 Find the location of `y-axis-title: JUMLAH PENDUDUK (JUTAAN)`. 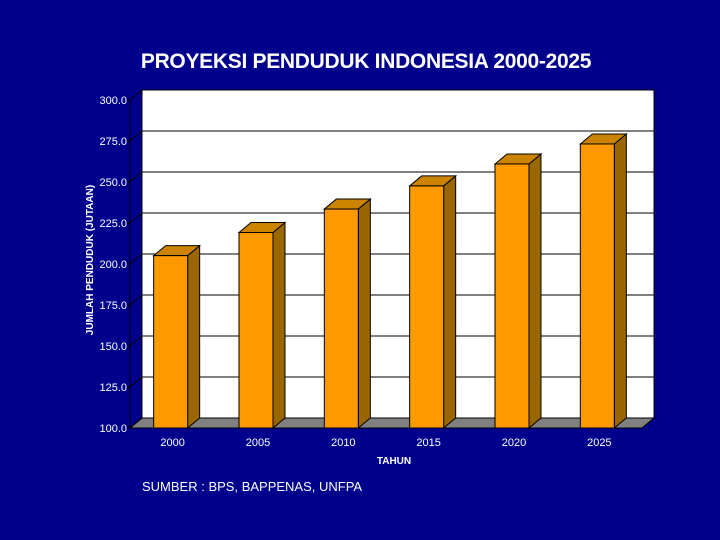

y-axis-title: JUMLAH PENDUDUK (JUTAAN) is located at coordinates (90, 260).